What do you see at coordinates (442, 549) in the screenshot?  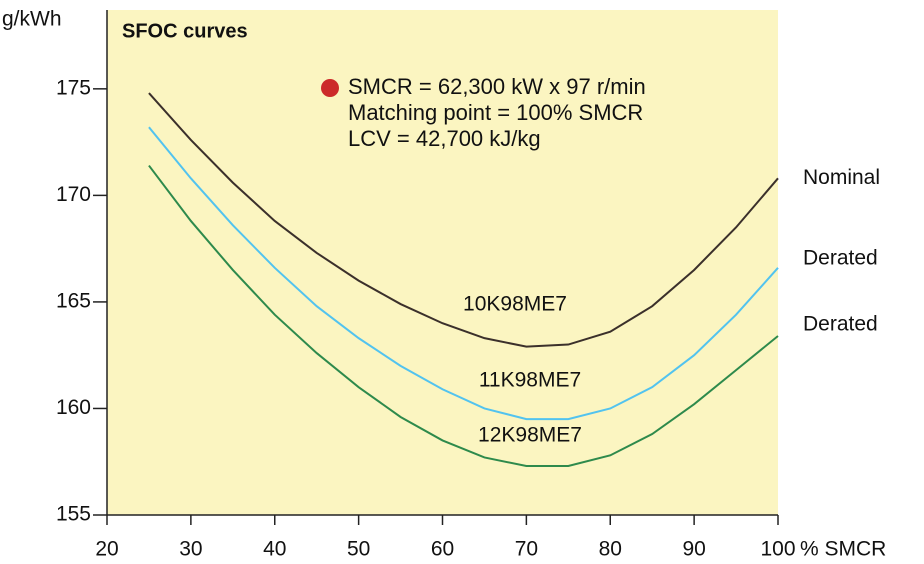 I see `x-tick-label: 60` at bounding box center [442, 549].